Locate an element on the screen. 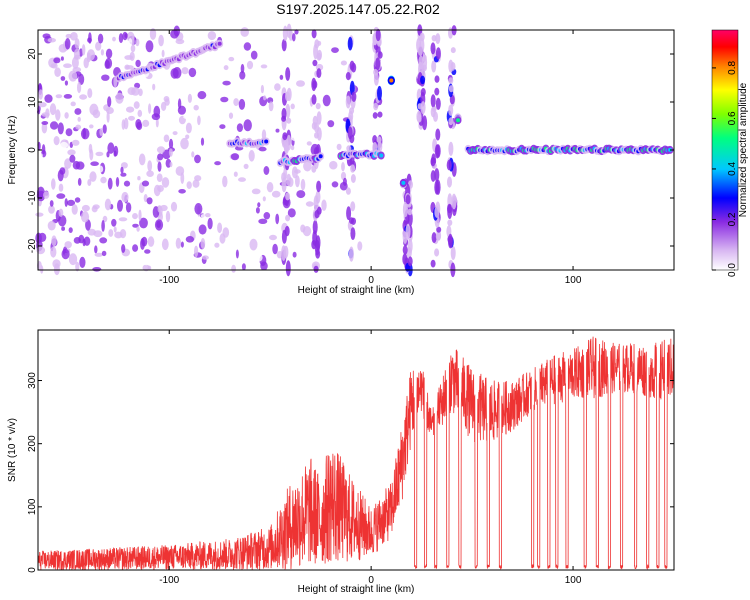 The image size is (750, 600). snr-y-tick-label: 200 is located at coordinates (32, 443).